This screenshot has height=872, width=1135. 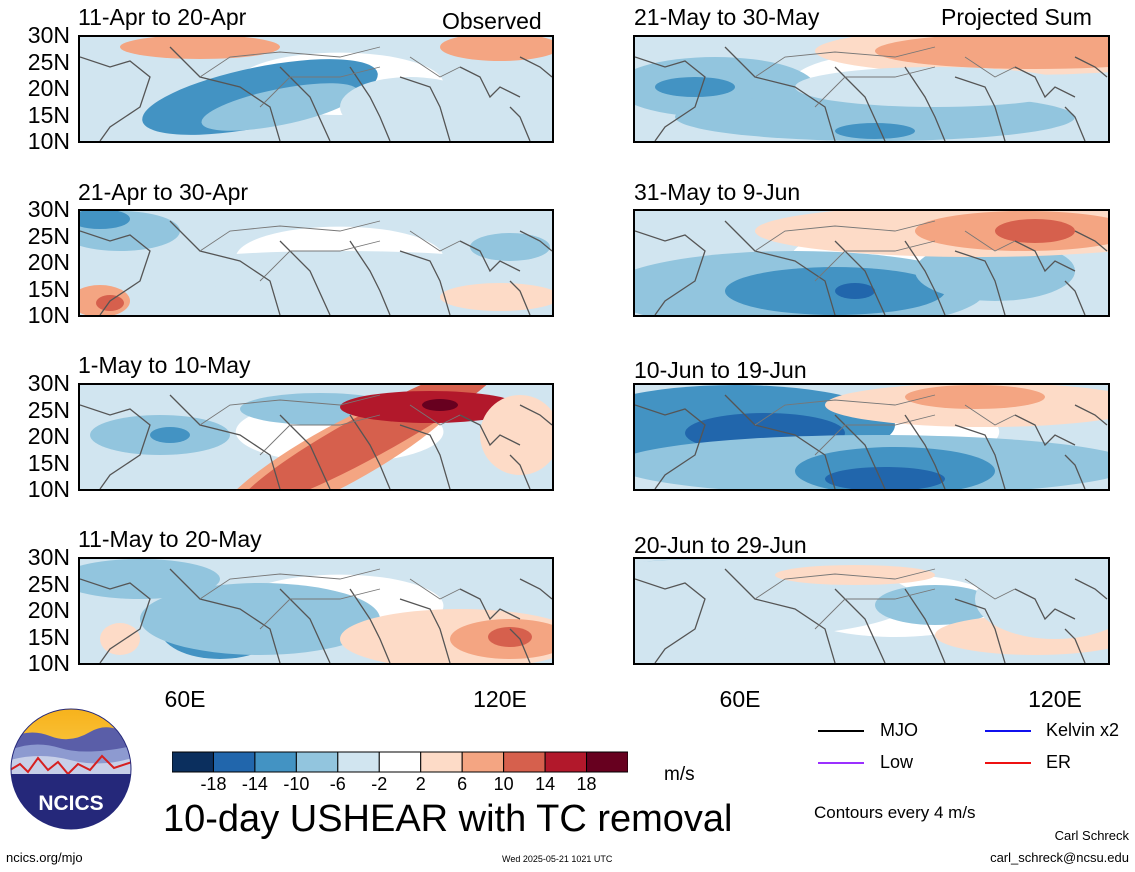 I want to click on colorbar-tick-label: -6, so click(x=337, y=784).